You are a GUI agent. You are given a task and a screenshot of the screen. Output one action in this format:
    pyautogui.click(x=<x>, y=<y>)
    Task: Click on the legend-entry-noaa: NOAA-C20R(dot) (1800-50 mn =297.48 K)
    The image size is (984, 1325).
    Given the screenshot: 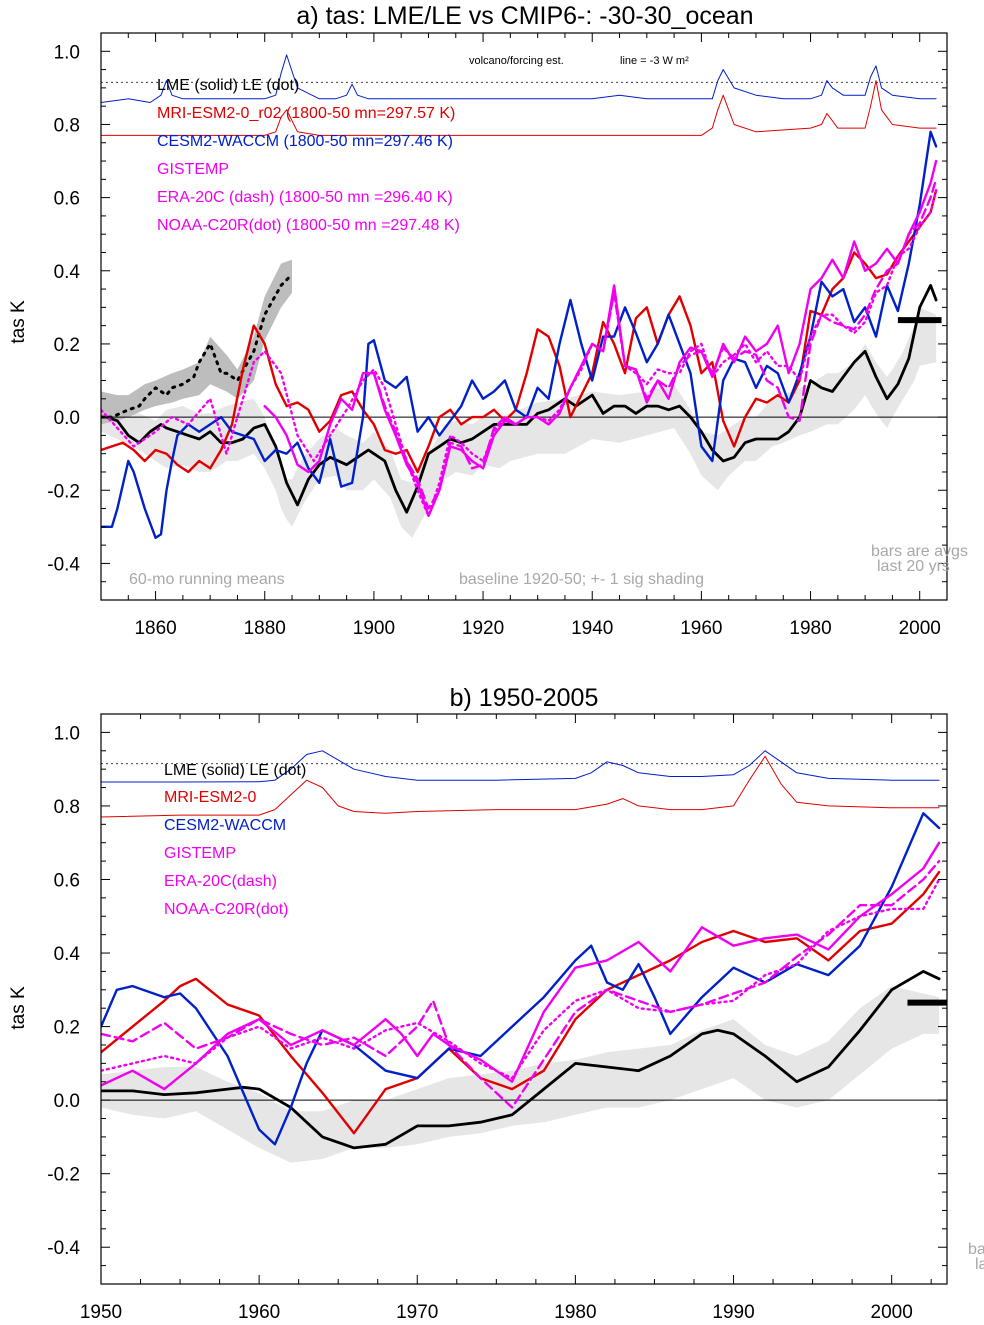 What is the action you would take?
    pyautogui.click(x=308, y=225)
    